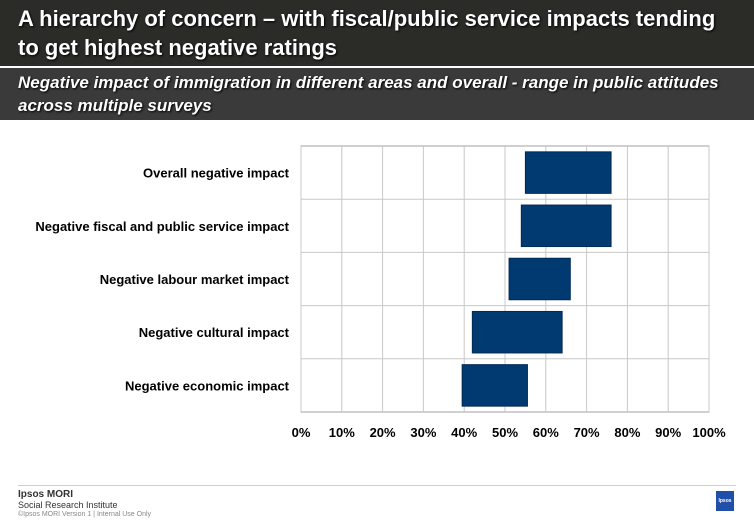  What do you see at coordinates (46, 494) in the screenshot?
I see `footer-brand: Ipsos MORI` at bounding box center [46, 494].